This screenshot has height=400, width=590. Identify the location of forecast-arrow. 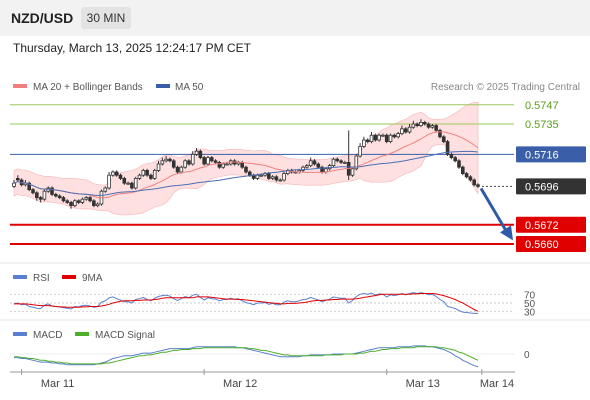
(496, 214).